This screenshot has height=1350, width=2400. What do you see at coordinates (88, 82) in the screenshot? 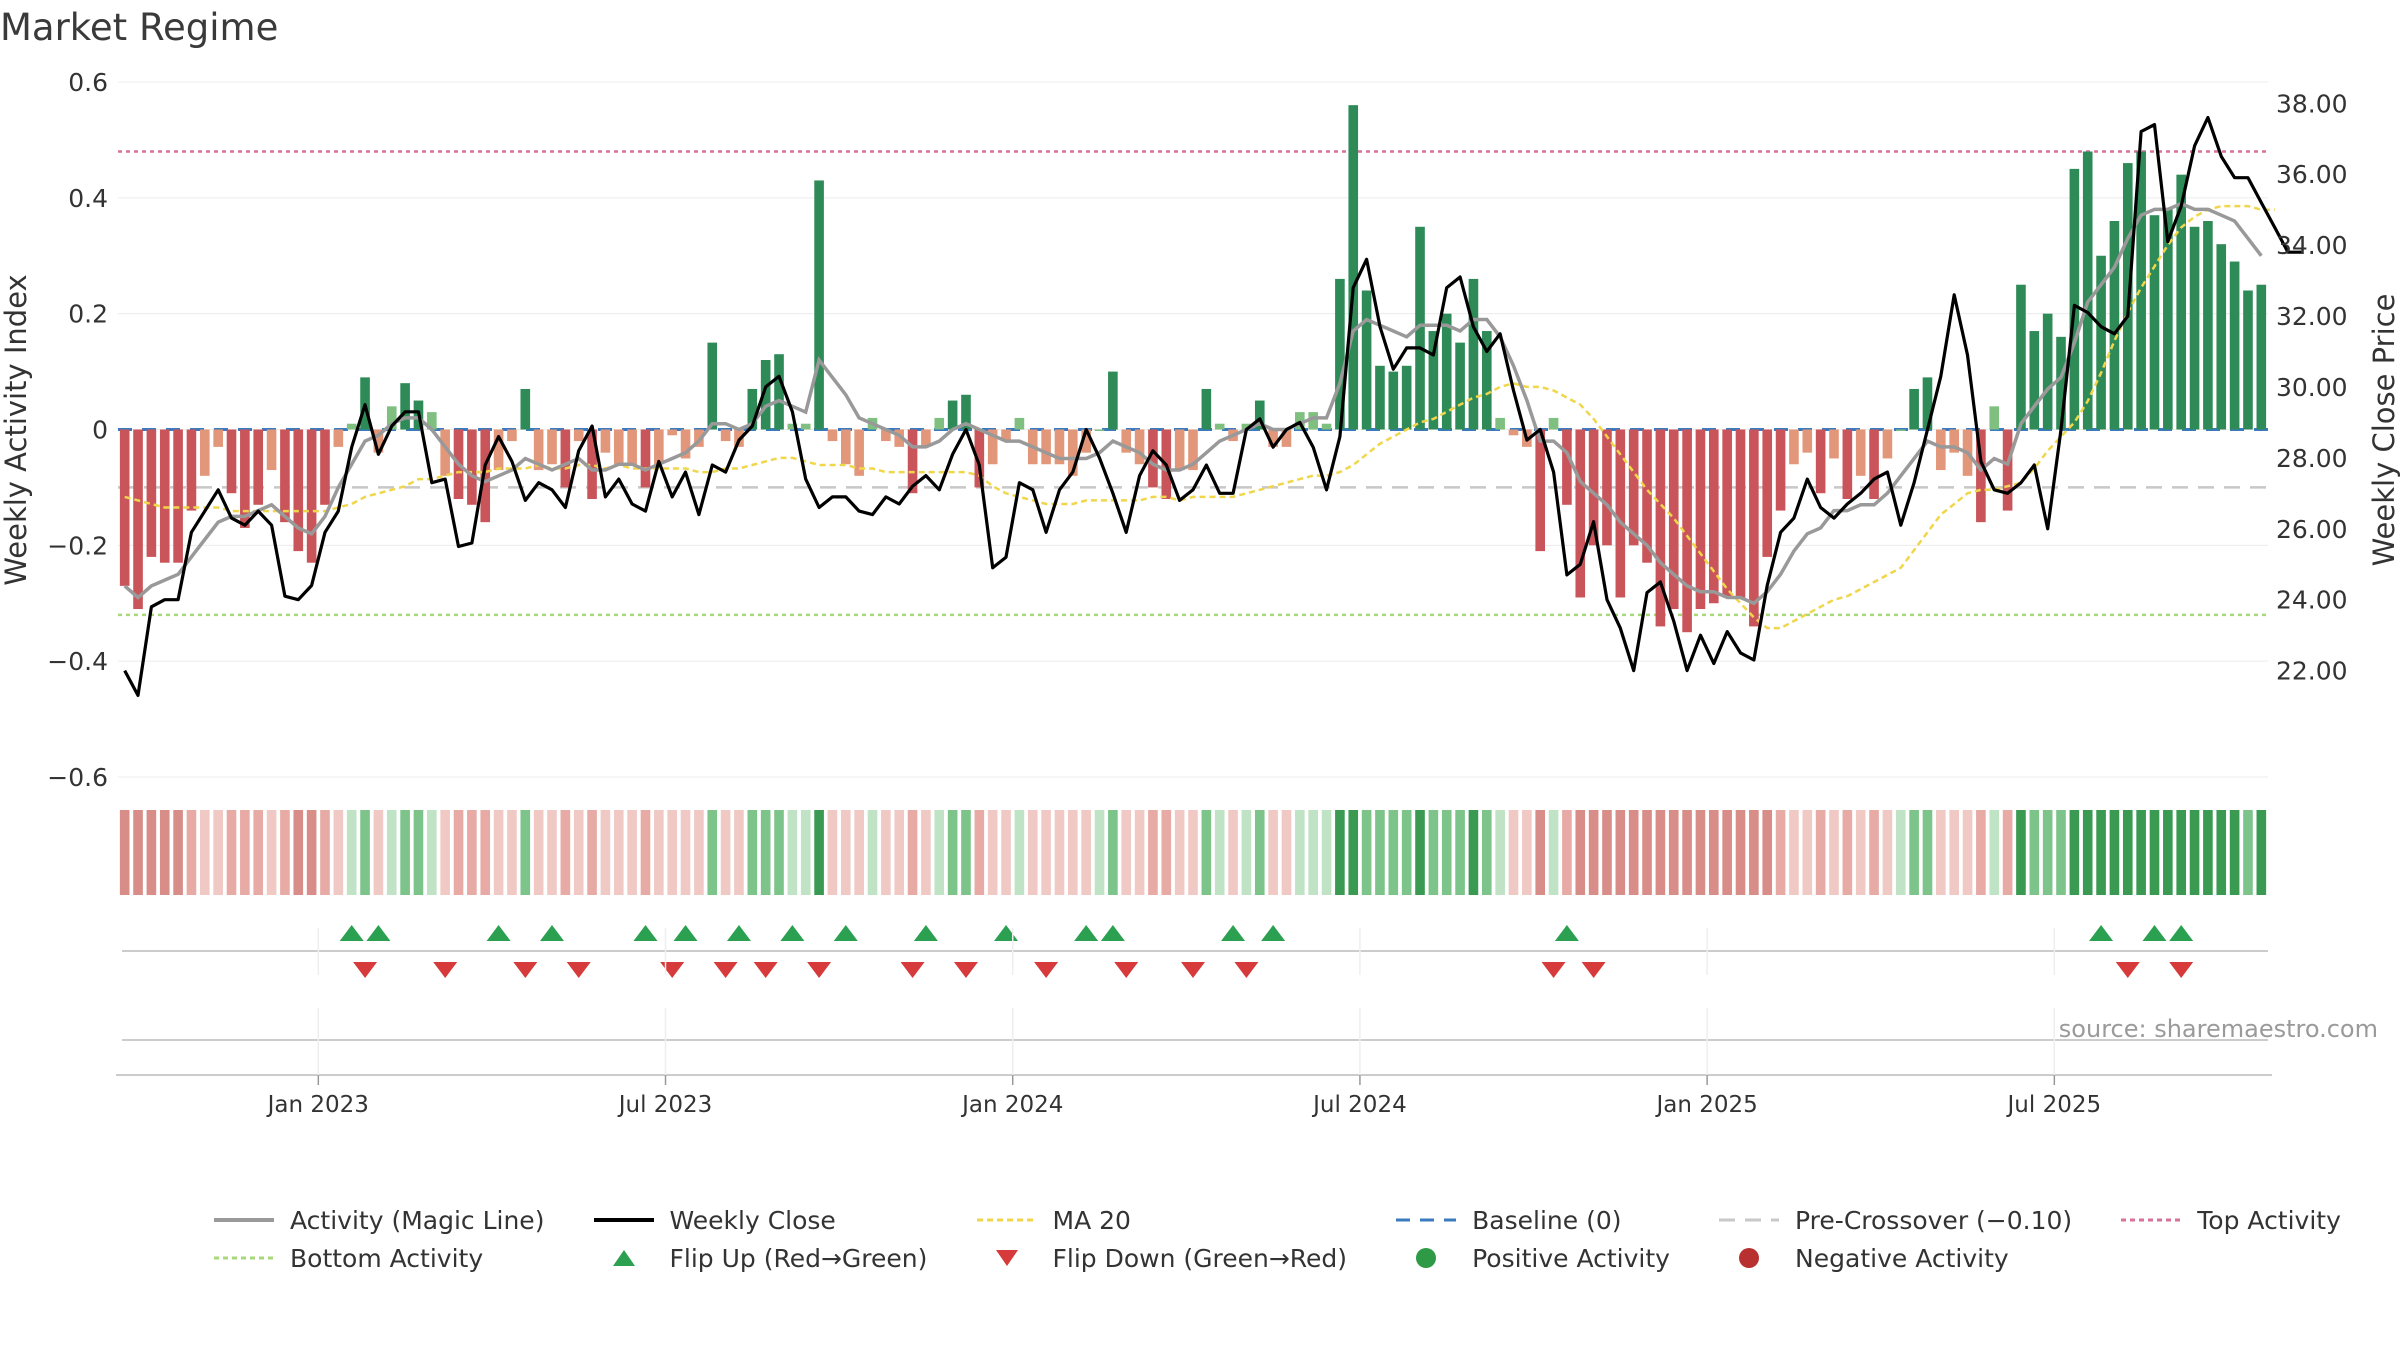
I see `y-tick-label: 0.6` at bounding box center [88, 82].